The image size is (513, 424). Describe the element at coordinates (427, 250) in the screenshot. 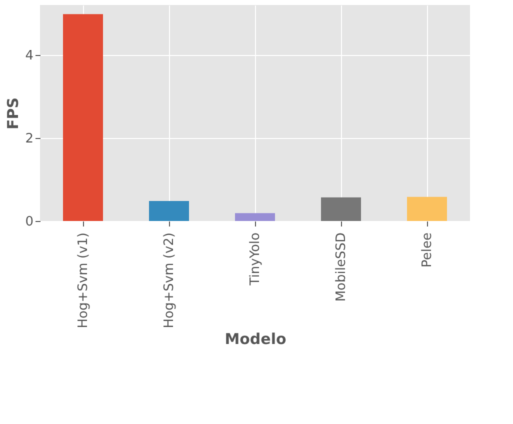

I see `x-tick-label: Pelee` at that location.